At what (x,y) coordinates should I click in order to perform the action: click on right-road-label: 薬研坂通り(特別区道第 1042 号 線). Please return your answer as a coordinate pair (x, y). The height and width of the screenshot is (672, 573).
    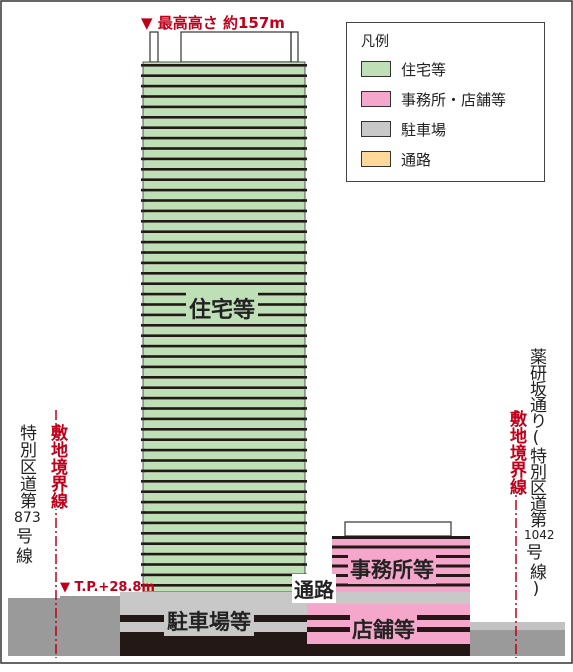
    Looking at the image, I should click on (543, 473).